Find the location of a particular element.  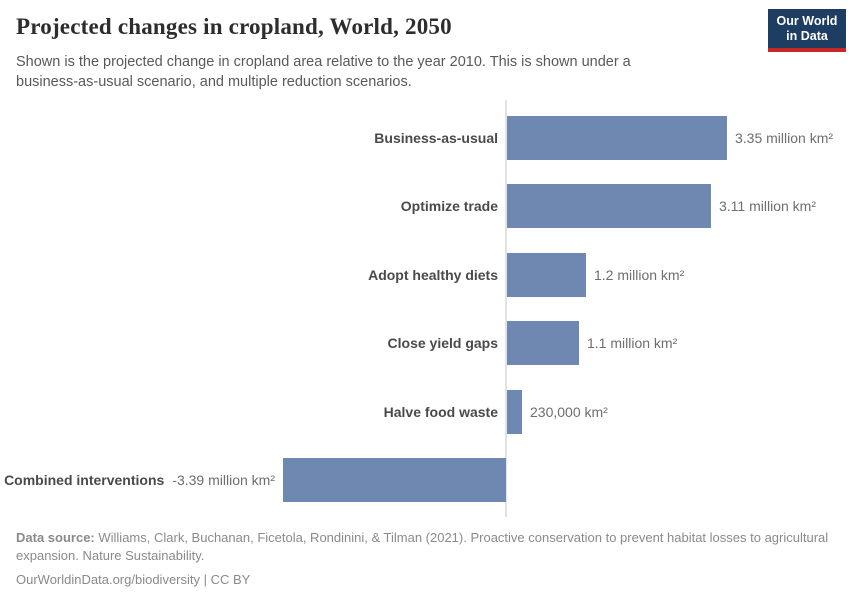

bar-label: Combined interventions is located at coordinates (84, 480).